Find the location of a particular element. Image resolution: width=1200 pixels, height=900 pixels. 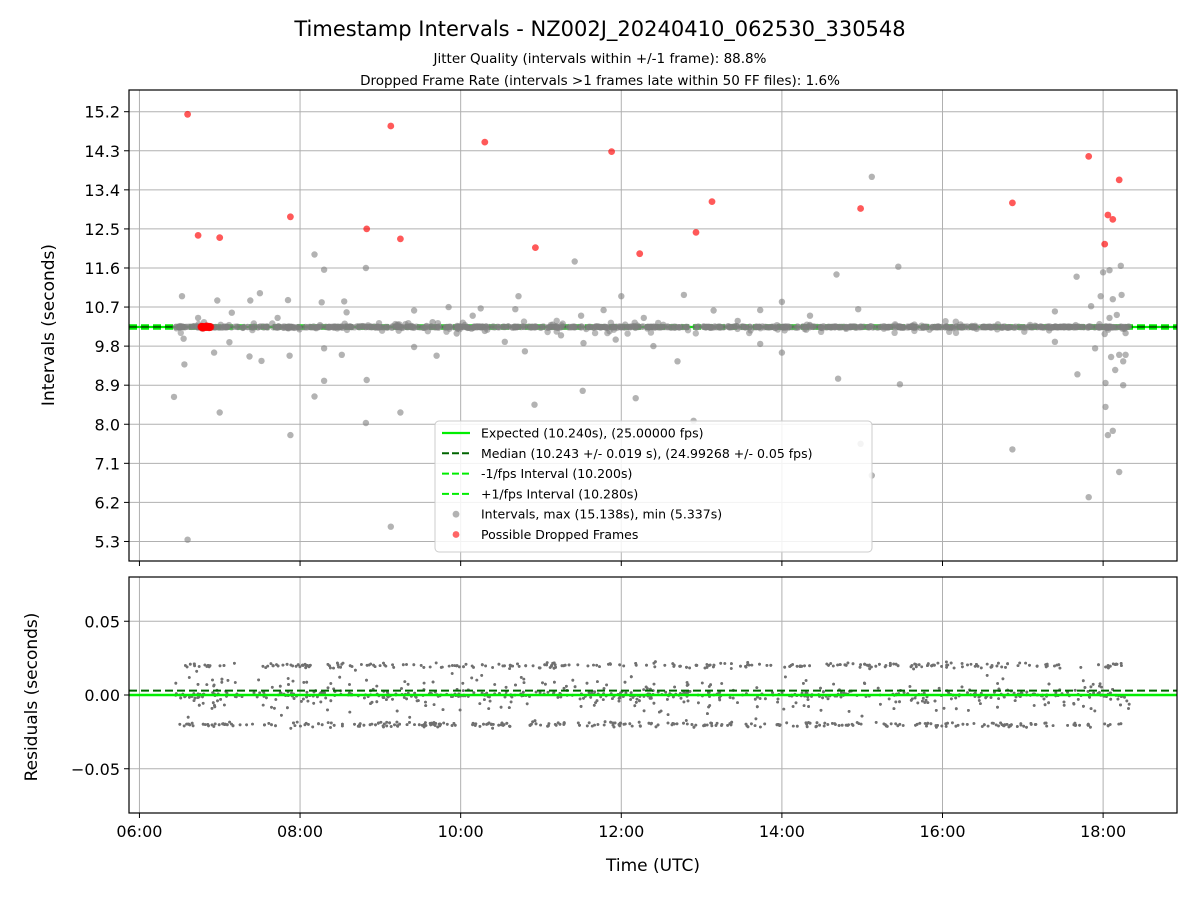

legend-label-0: Expected (10.240s), (25.00000 fps) is located at coordinates (592, 433).